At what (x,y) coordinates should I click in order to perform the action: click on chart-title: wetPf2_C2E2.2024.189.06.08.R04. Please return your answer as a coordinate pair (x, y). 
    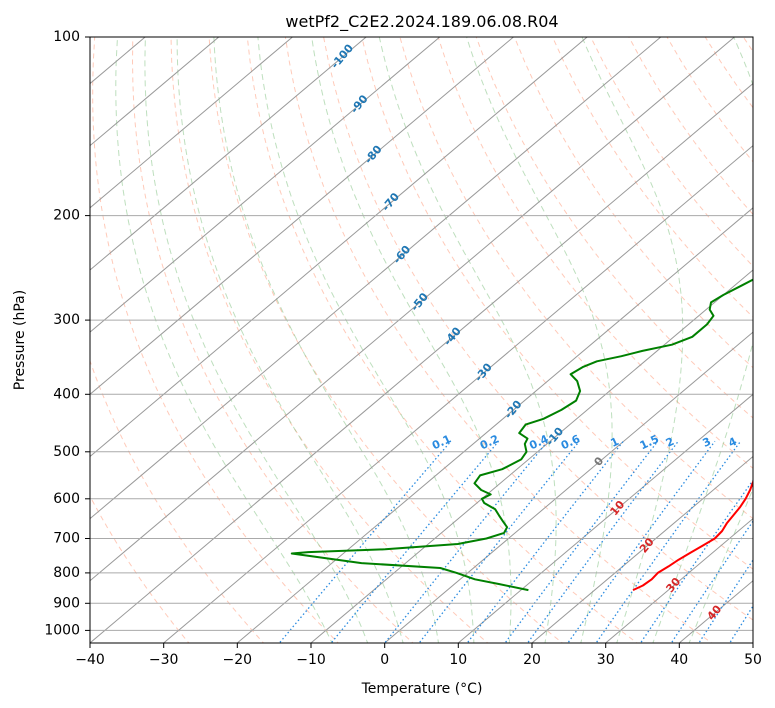
    Looking at the image, I should click on (421, 22).